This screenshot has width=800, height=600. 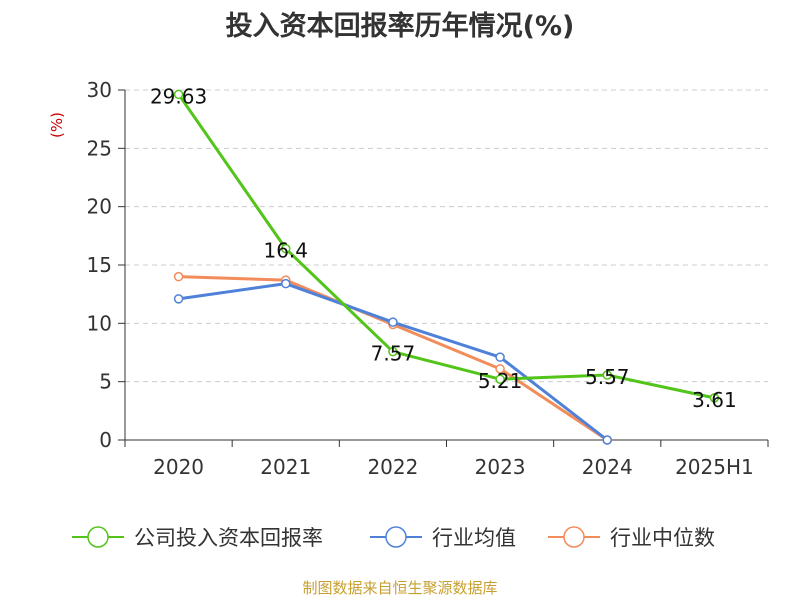 I want to click on x-tick-label: 2025H1, so click(x=714, y=467).